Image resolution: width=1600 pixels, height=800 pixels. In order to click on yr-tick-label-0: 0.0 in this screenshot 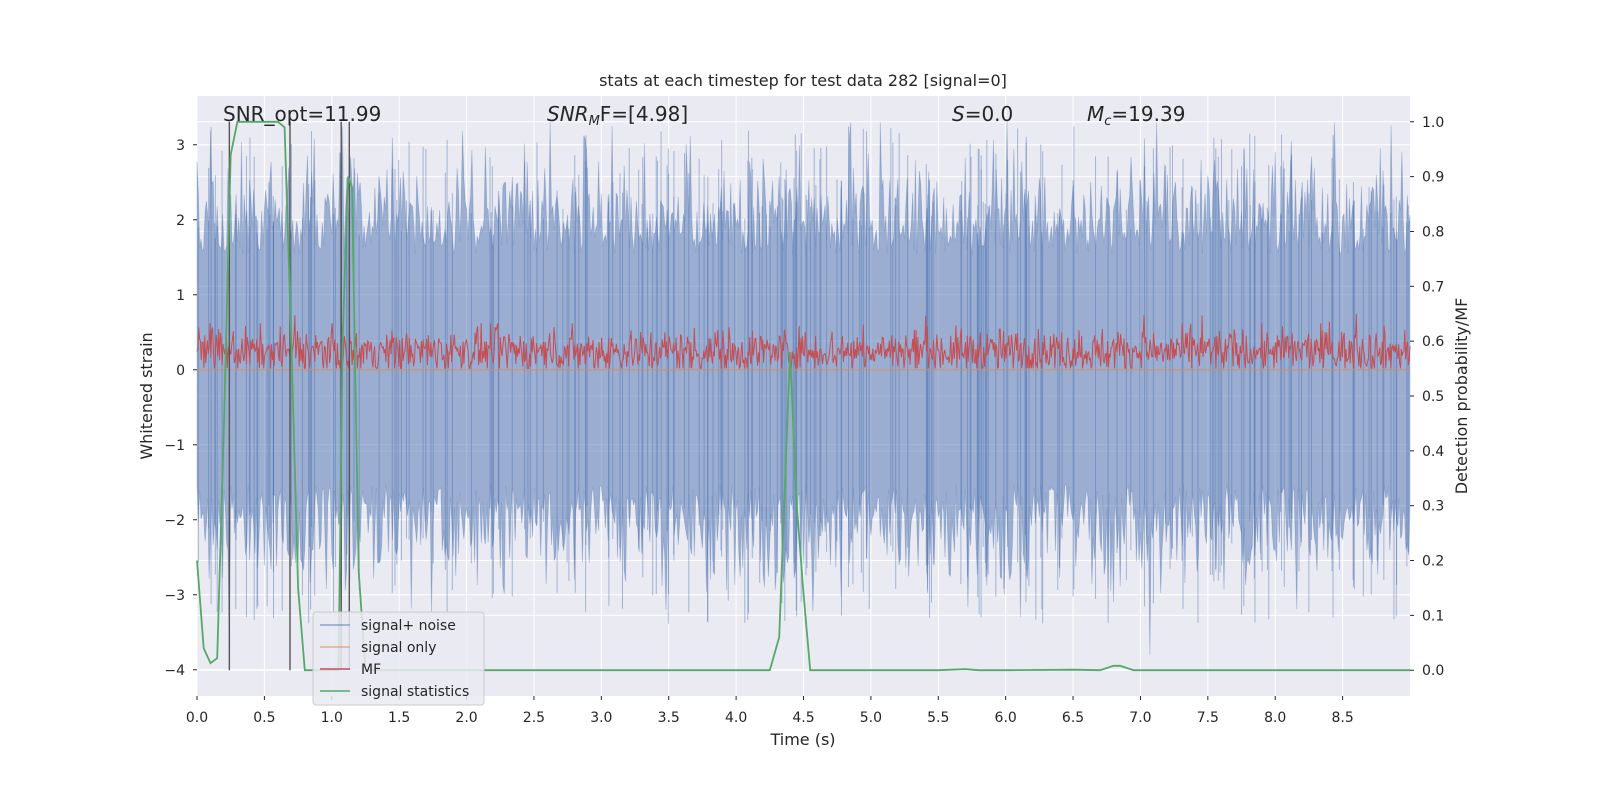, I will do `click(1433, 671)`.